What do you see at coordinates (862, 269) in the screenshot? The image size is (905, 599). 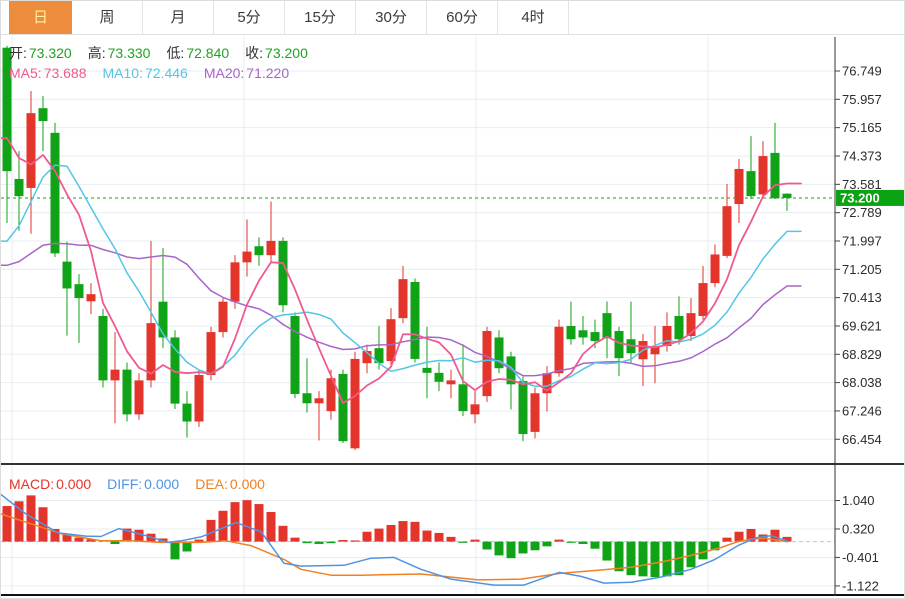 I see `price-axis-label: 71.205` at bounding box center [862, 269].